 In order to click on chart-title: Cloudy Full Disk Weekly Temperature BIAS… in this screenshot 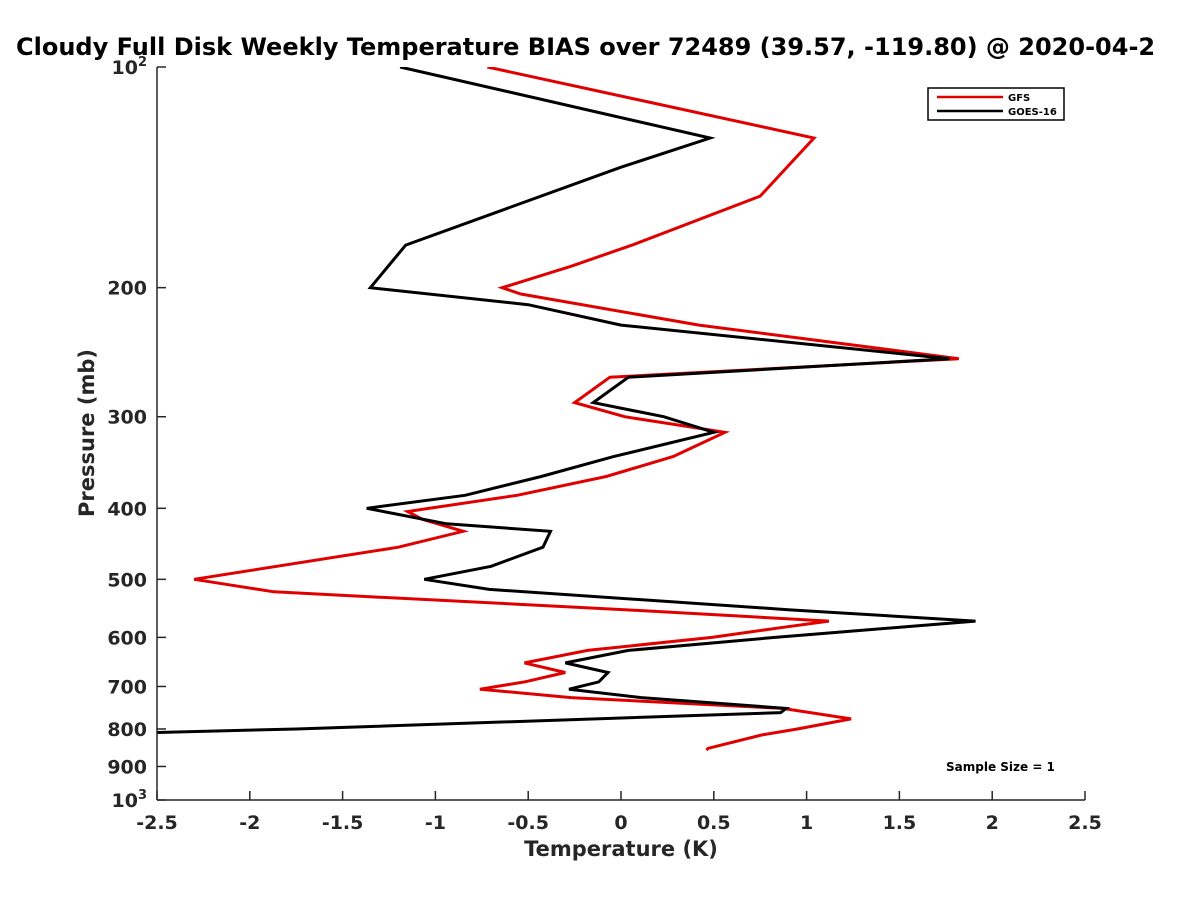, I will do `click(585, 47)`.